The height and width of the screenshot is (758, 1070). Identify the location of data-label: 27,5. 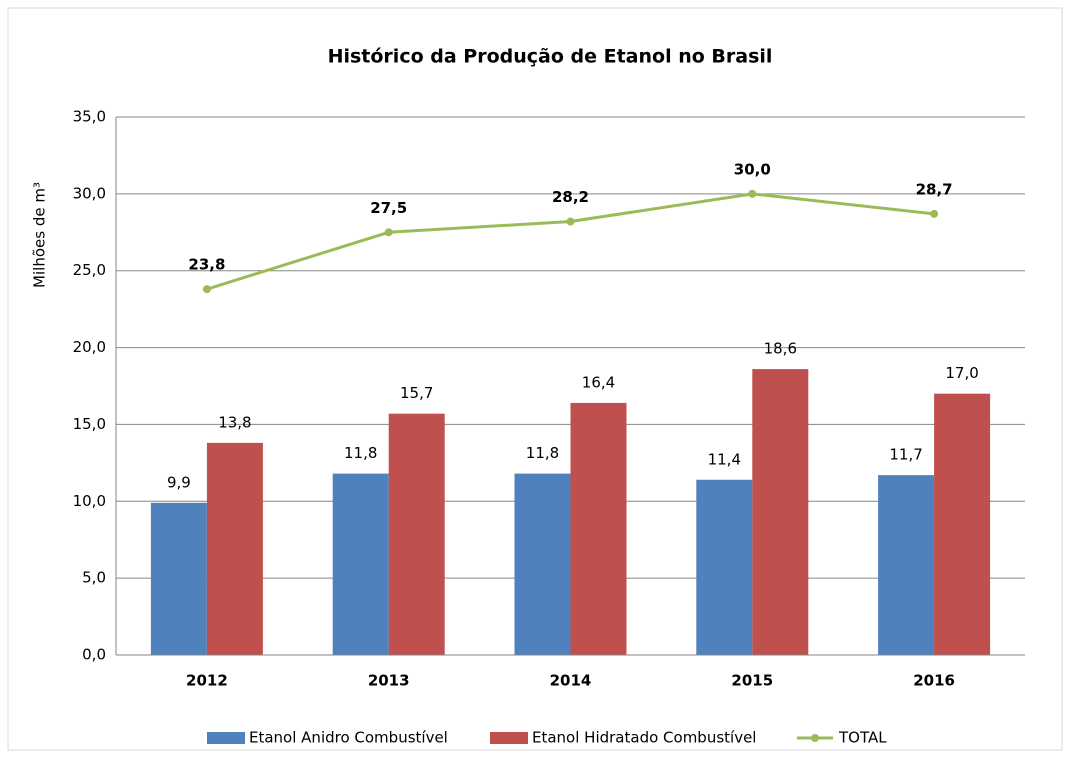
(388, 208).